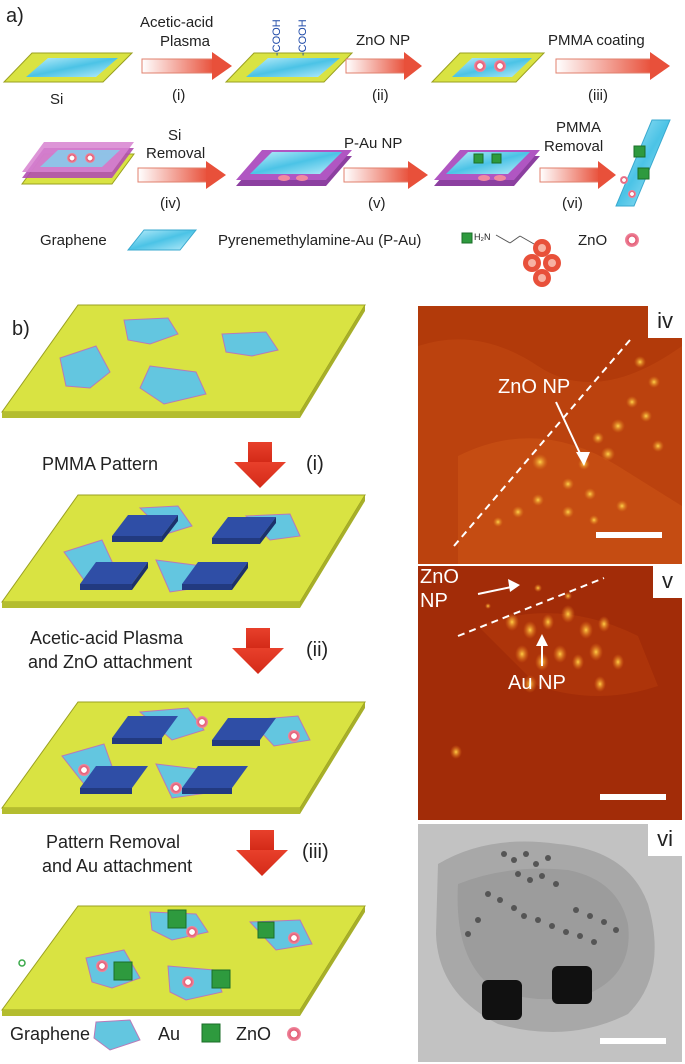  What do you see at coordinates (107, 638) in the screenshot?
I see `panel-b-step2-text-line1: Acetic-acid Plasma` at bounding box center [107, 638].